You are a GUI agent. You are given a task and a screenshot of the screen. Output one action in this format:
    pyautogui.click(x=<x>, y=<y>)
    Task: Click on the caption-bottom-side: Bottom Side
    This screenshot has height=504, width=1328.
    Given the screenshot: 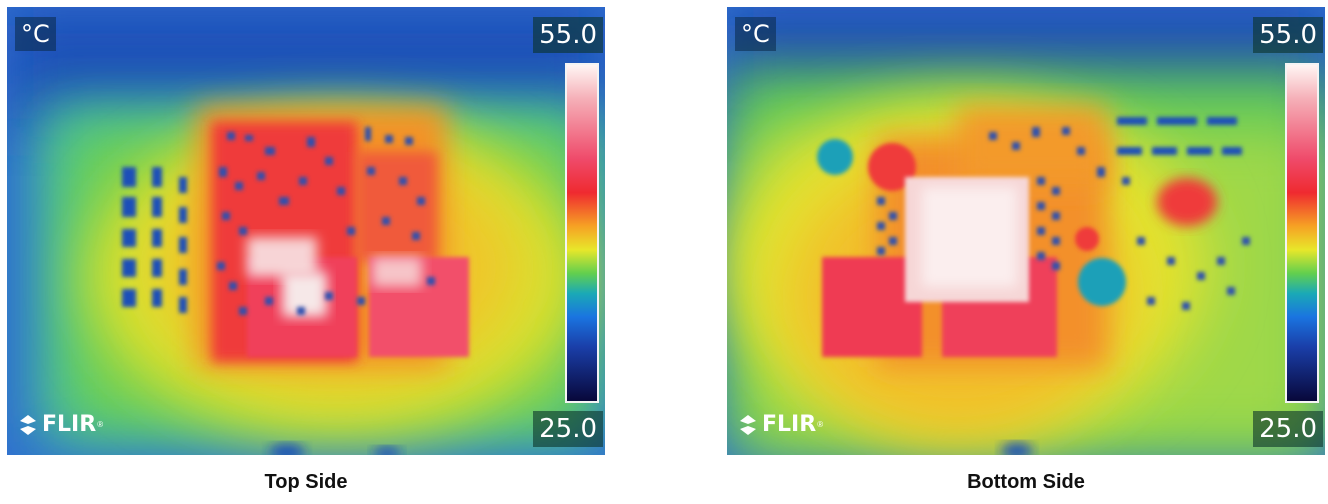 What is the action you would take?
    pyautogui.click(x=1026, y=482)
    